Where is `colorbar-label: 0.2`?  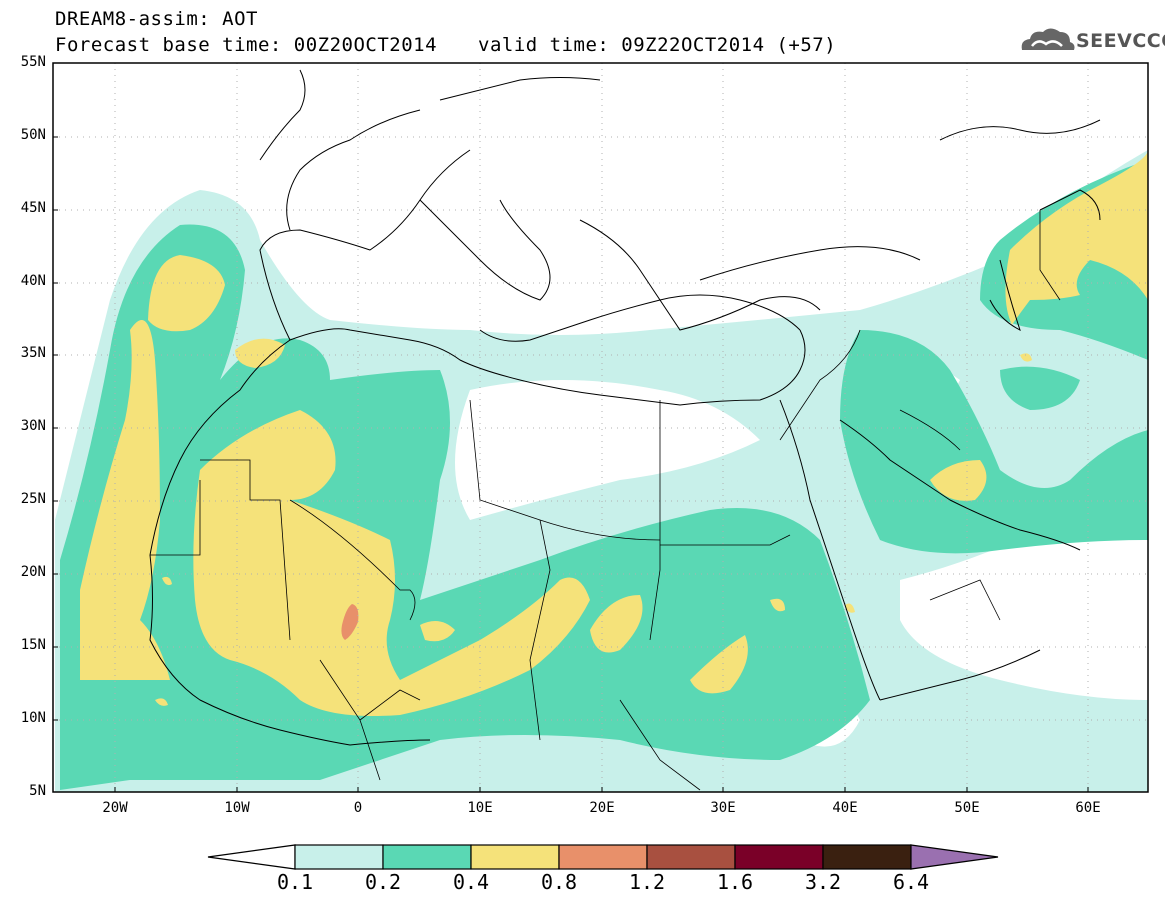 colorbar-label: 0.2 is located at coordinates (383, 882).